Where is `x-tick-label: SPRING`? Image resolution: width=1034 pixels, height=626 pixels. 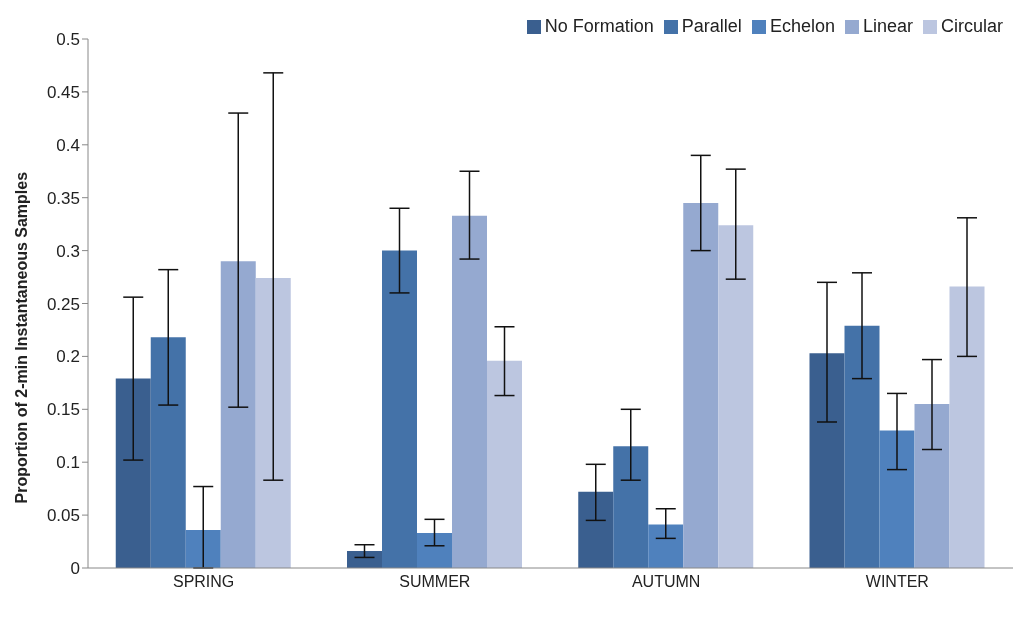
x-tick-label: SPRING is located at coordinates (203, 582).